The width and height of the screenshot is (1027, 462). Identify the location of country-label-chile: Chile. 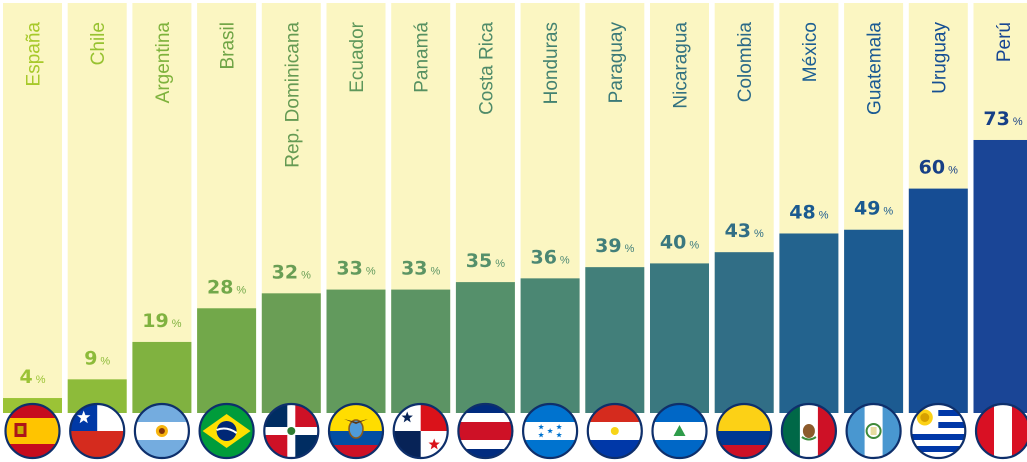
(98, 43).